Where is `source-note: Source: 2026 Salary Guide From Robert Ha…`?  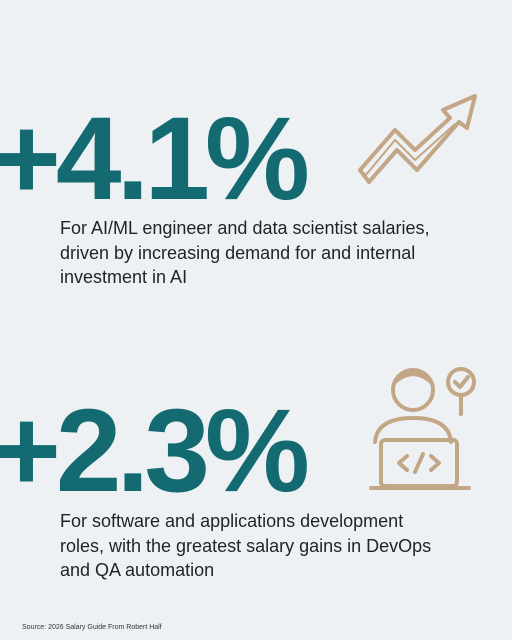
source-note: Source: 2026 Salary Guide From Robert Ha… is located at coordinates (92, 627).